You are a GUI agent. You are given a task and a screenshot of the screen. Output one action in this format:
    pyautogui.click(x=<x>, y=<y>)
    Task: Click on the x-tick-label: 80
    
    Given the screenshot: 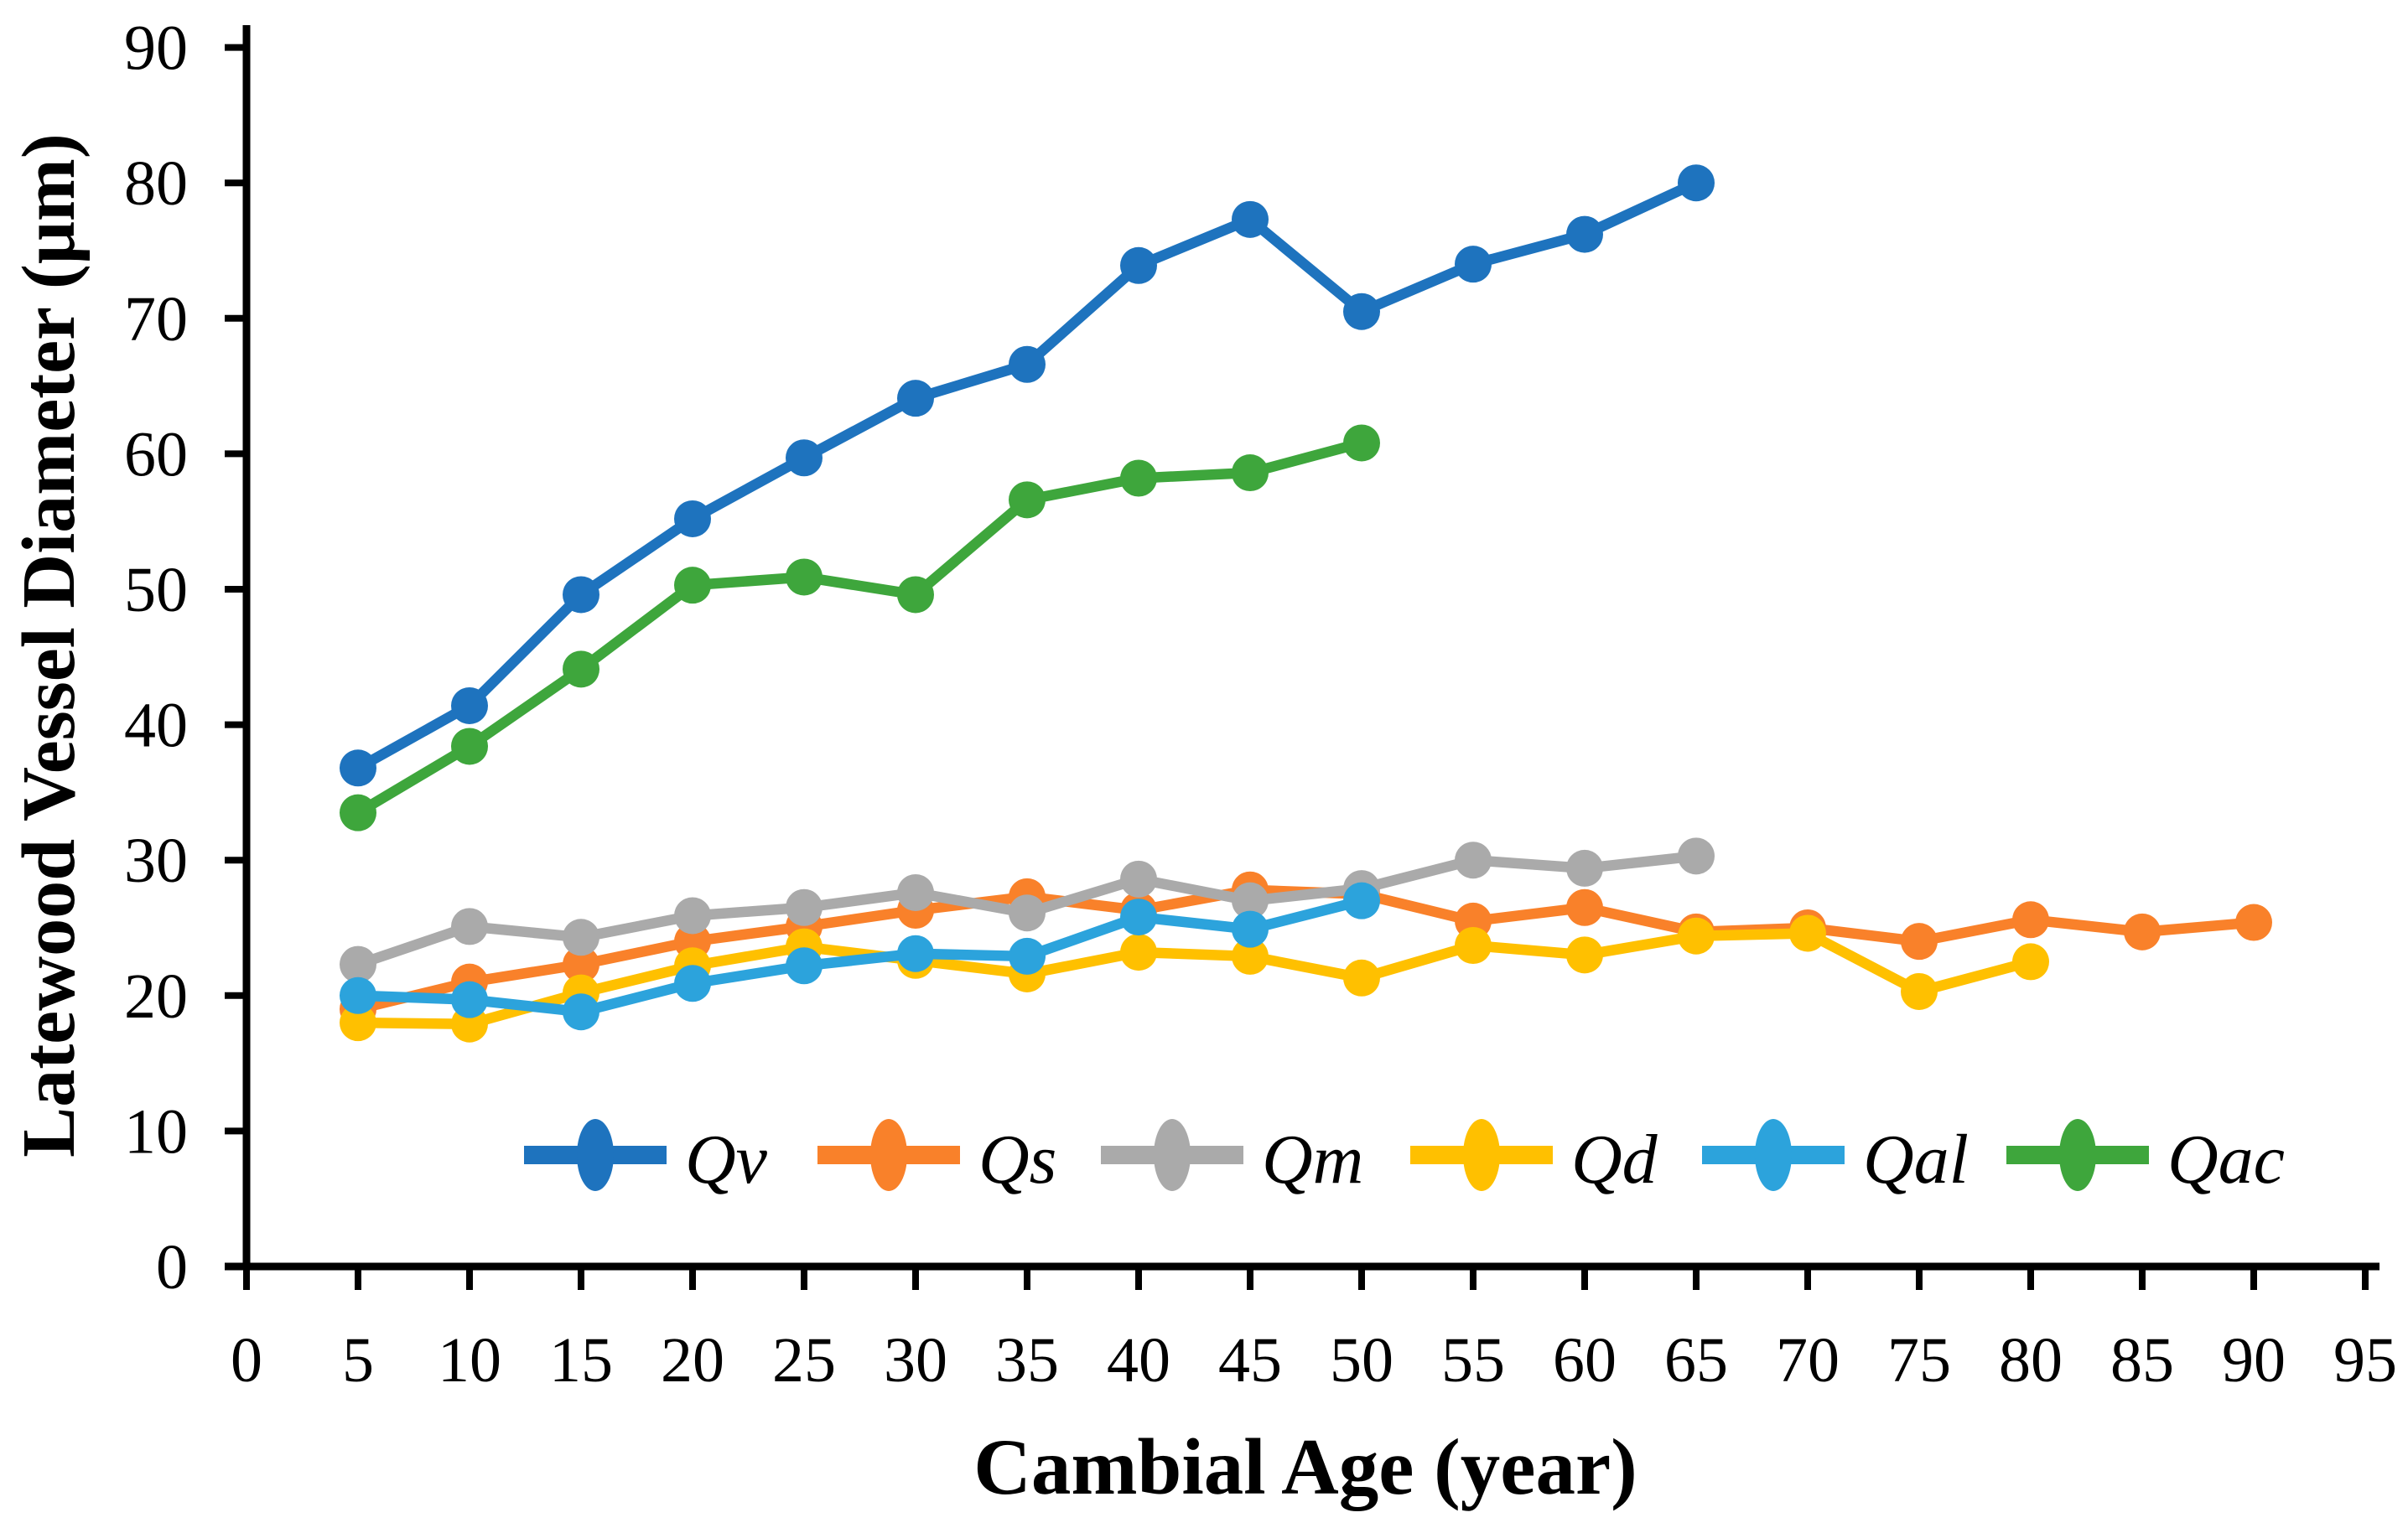 What is the action you would take?
    pyautogui.click(x=2031, y=1360)
    